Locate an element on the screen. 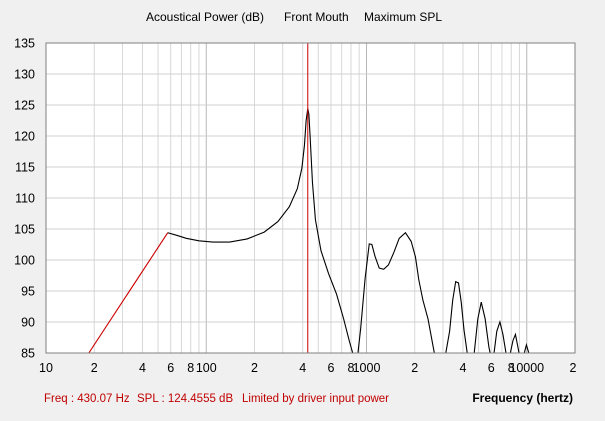  y-tick-label: 95 is located at coordinates (28, 292).